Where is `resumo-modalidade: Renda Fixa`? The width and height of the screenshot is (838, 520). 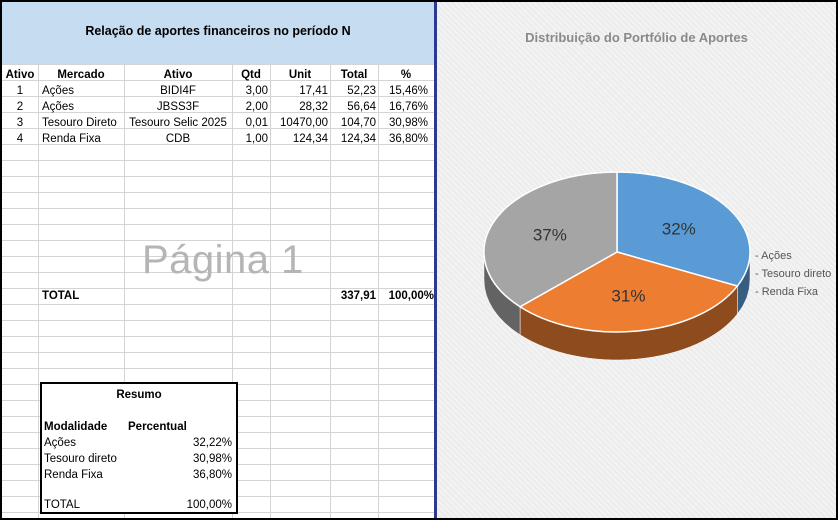 resumo-modalidade: Renda Fixa is located at coordinates (73, 475).